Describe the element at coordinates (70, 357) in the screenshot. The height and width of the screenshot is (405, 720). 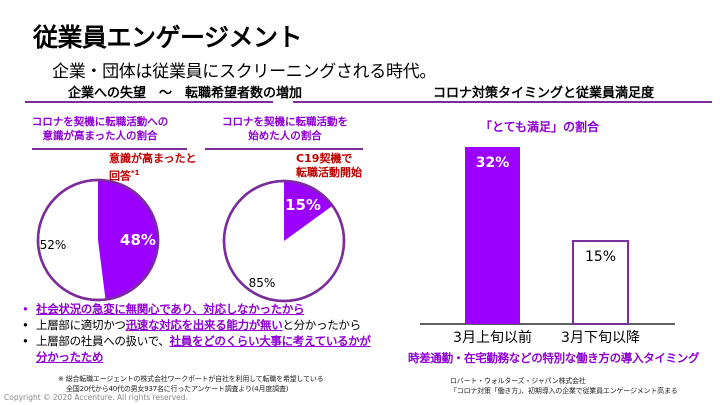
I see `reason-3-highlight-cont: 分かったため` at that location.